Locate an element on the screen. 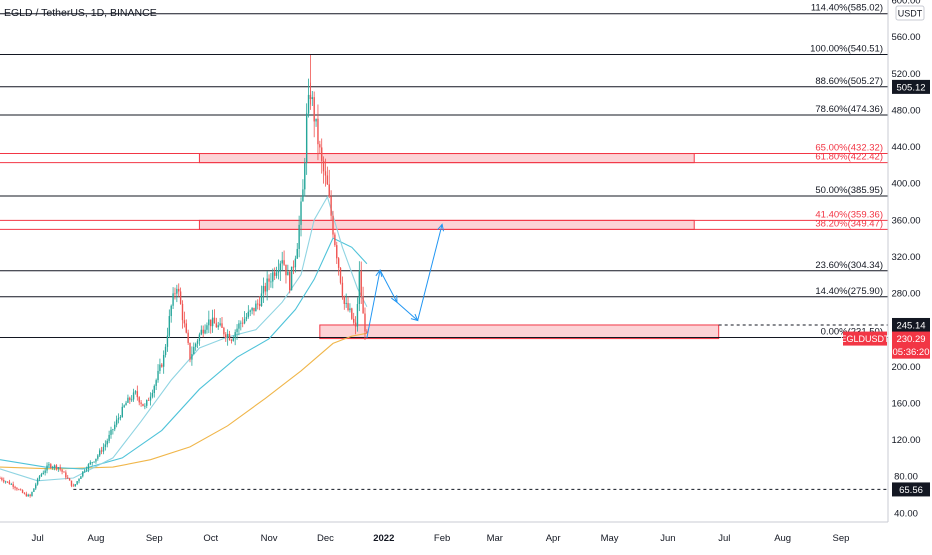 This screenshot has height=555, width=932. time-tick-label: Aug is located at coordinates (782, 538).